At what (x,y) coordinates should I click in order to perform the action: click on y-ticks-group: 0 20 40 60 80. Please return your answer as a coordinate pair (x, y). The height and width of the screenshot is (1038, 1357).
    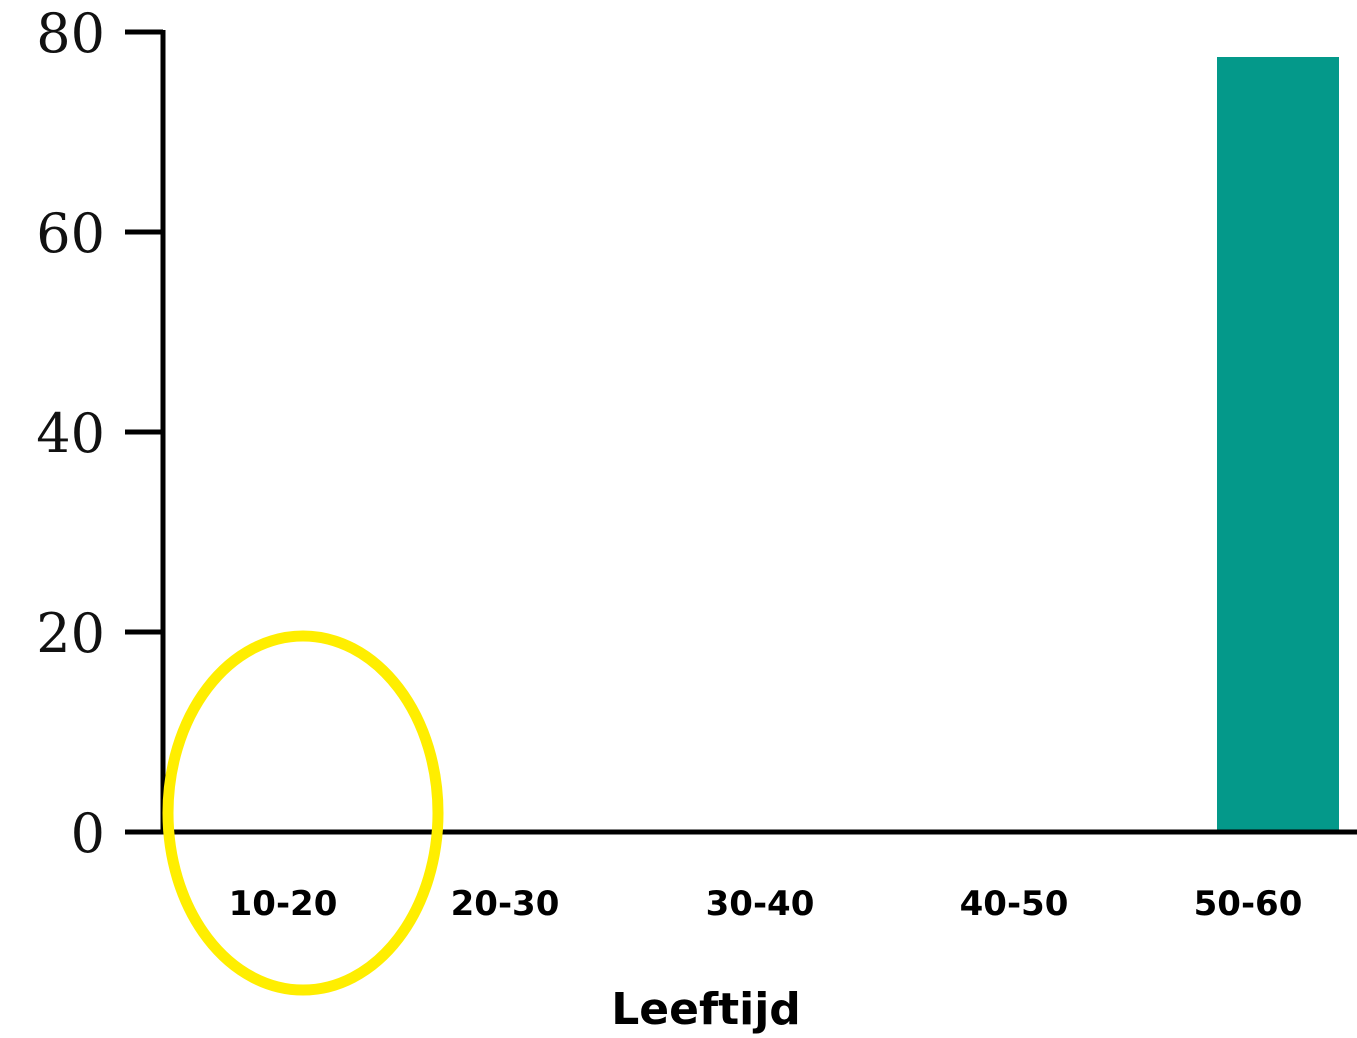
    Looking at the image, I should click on (99, 433).